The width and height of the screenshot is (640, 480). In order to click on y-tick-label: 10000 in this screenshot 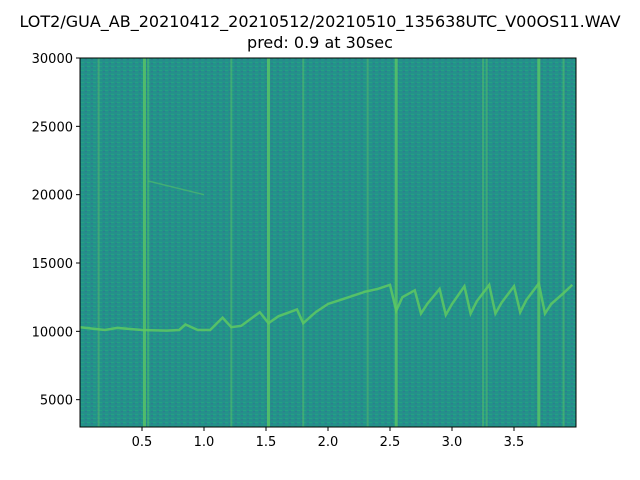, I will do `click(52, 332)`.